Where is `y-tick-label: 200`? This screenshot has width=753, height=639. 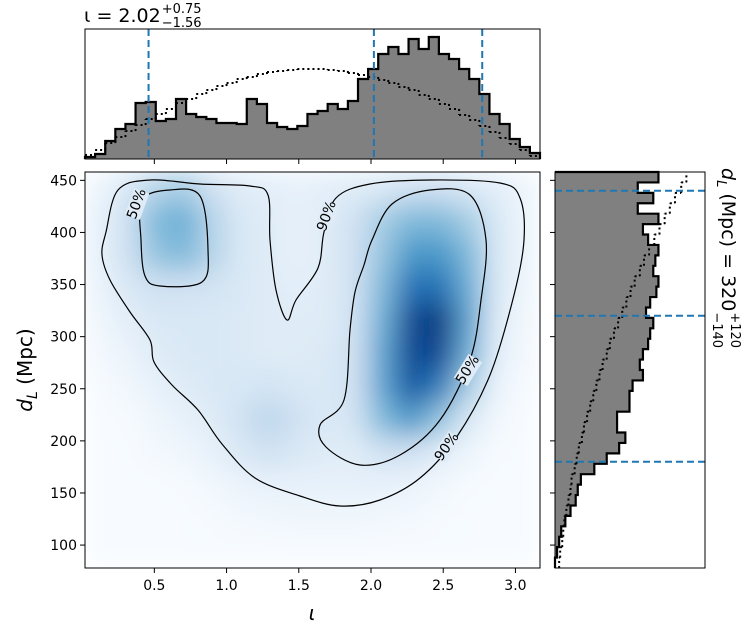 y-tick-label: 200 is located at coordinates (63, 442).